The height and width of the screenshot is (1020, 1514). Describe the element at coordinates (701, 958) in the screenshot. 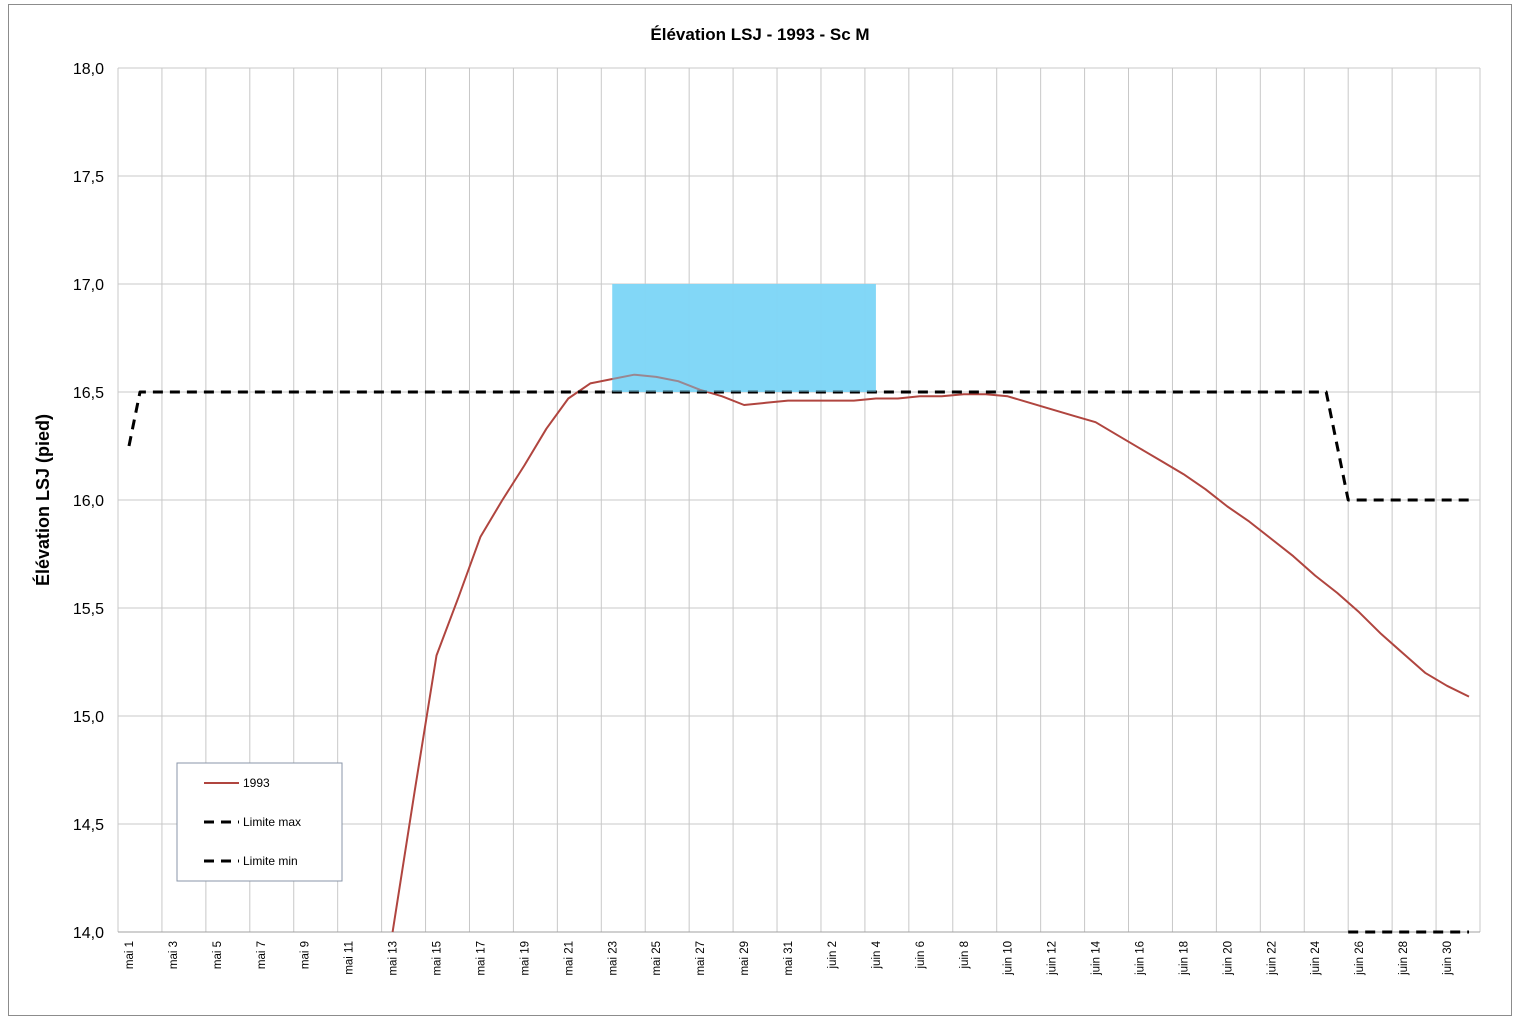

I see `x-tick-label: mai 27` at that location.